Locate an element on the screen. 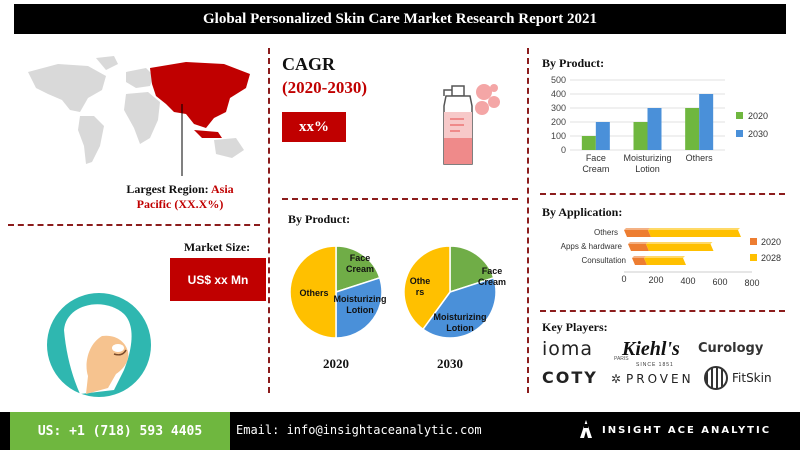 This screenshot has height=450, width=800. largest-region: Largest Region: Asia Pacific (XX.X%) is located at coordinates (180, 197).